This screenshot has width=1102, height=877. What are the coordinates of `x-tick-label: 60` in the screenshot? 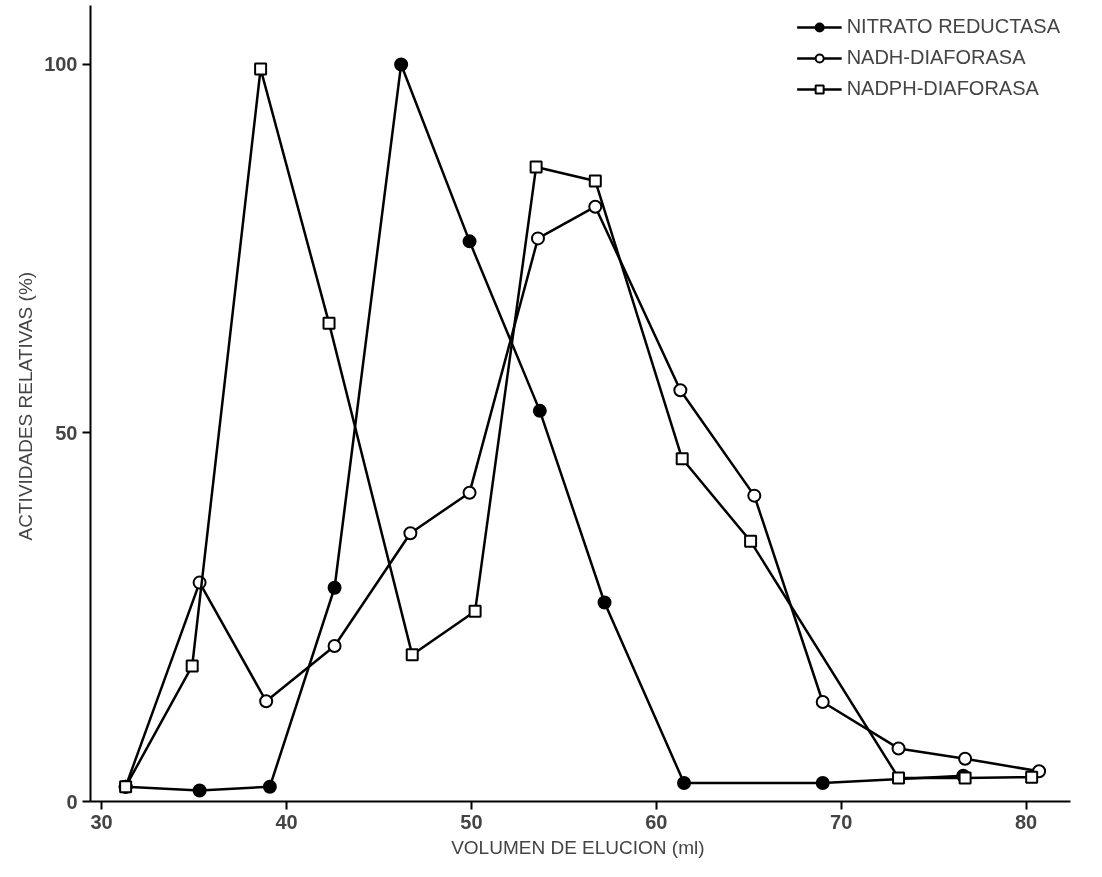 It's located at (656, 821).